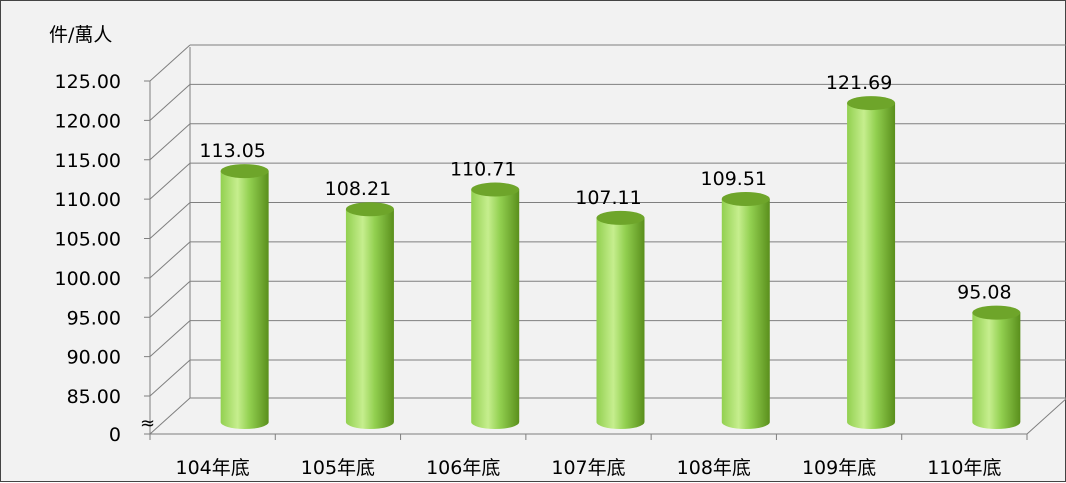 This screenshot has height=483, width=1066. I want to click on y-tick-label: 120.00, so click(88, 121).